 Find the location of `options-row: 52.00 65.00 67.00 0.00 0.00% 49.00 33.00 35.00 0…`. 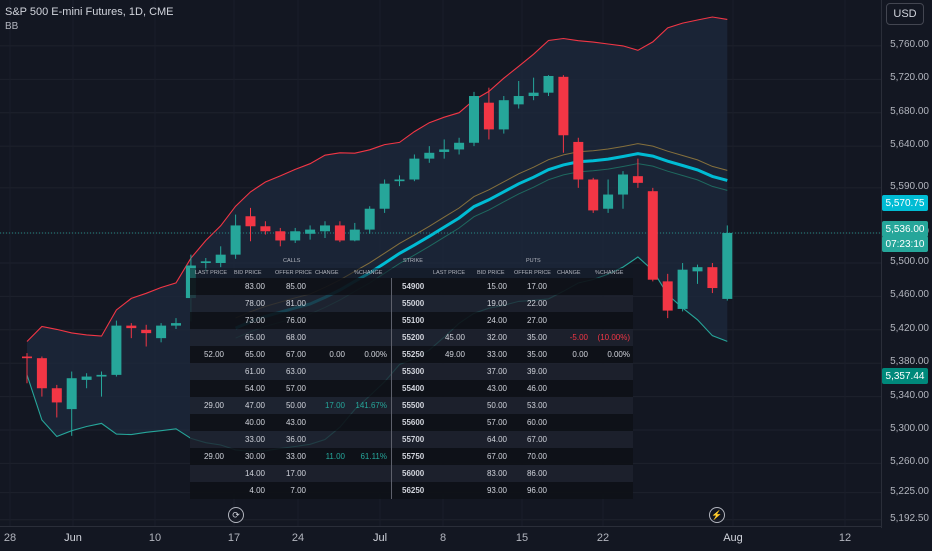

options-row: 52.00 65.00 67.00 0.00 0.00% 49.00 33.00 35.00 0… is located at coordinates (411, 354).